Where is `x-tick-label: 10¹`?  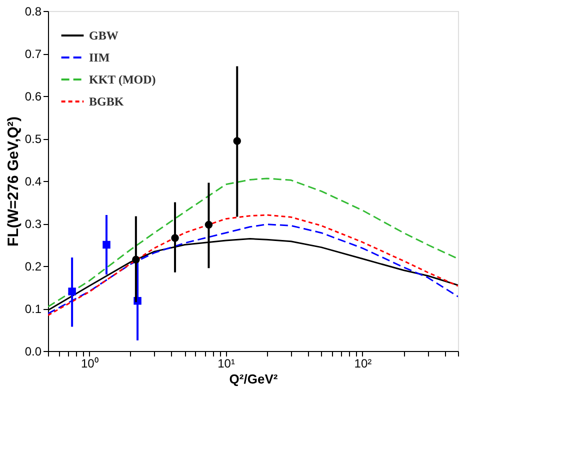
x-tick-label: 10¹ is located at coordinates (226, 363).